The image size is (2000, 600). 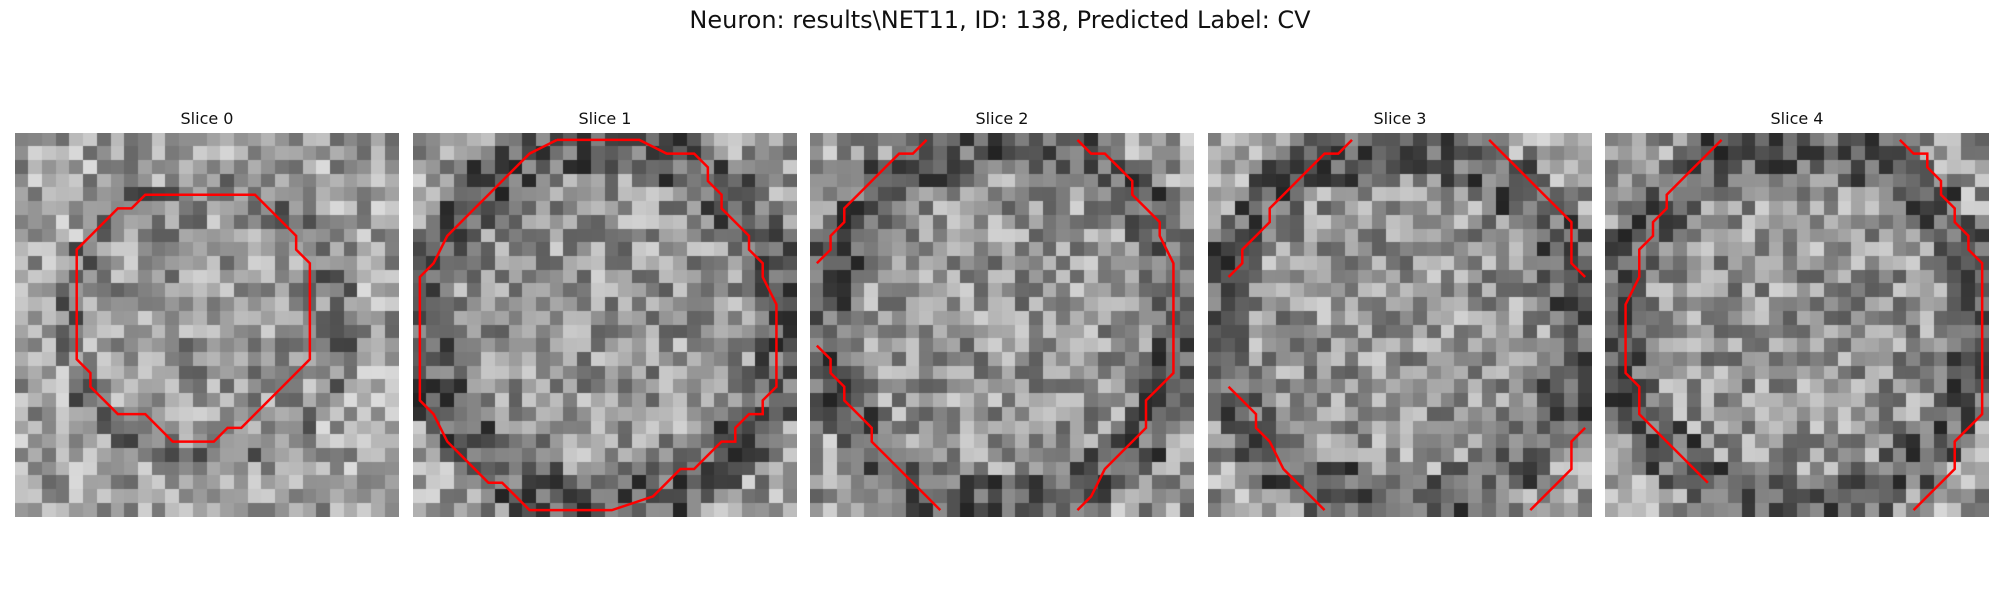 I want to click on slice-panel-4: Slice 4, so click(x=1797, y=312).